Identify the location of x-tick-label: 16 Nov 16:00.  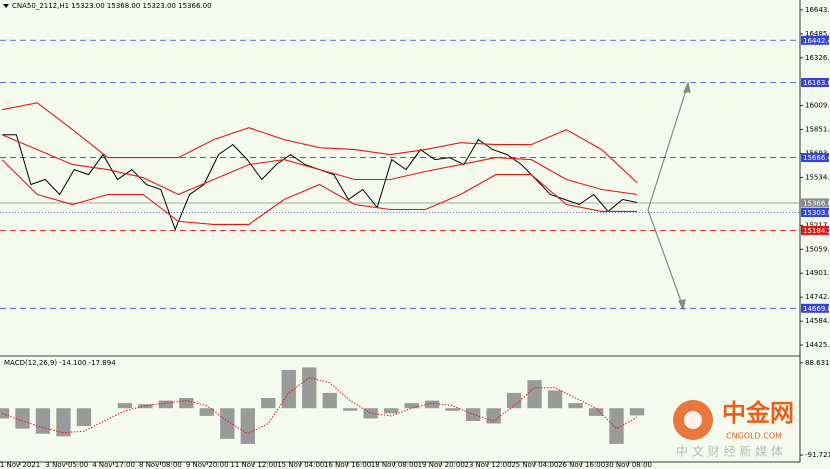
(347, 465).